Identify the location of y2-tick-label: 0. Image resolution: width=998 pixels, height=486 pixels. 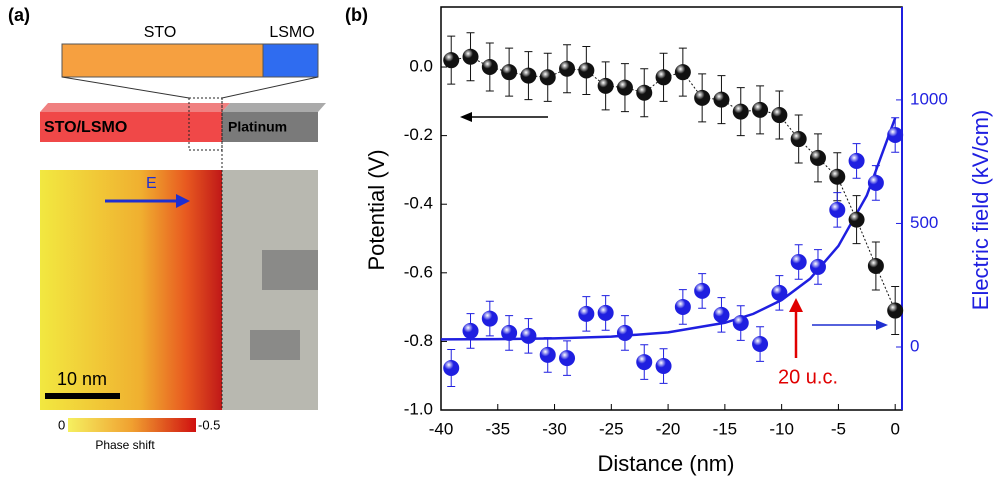
(914, 345).